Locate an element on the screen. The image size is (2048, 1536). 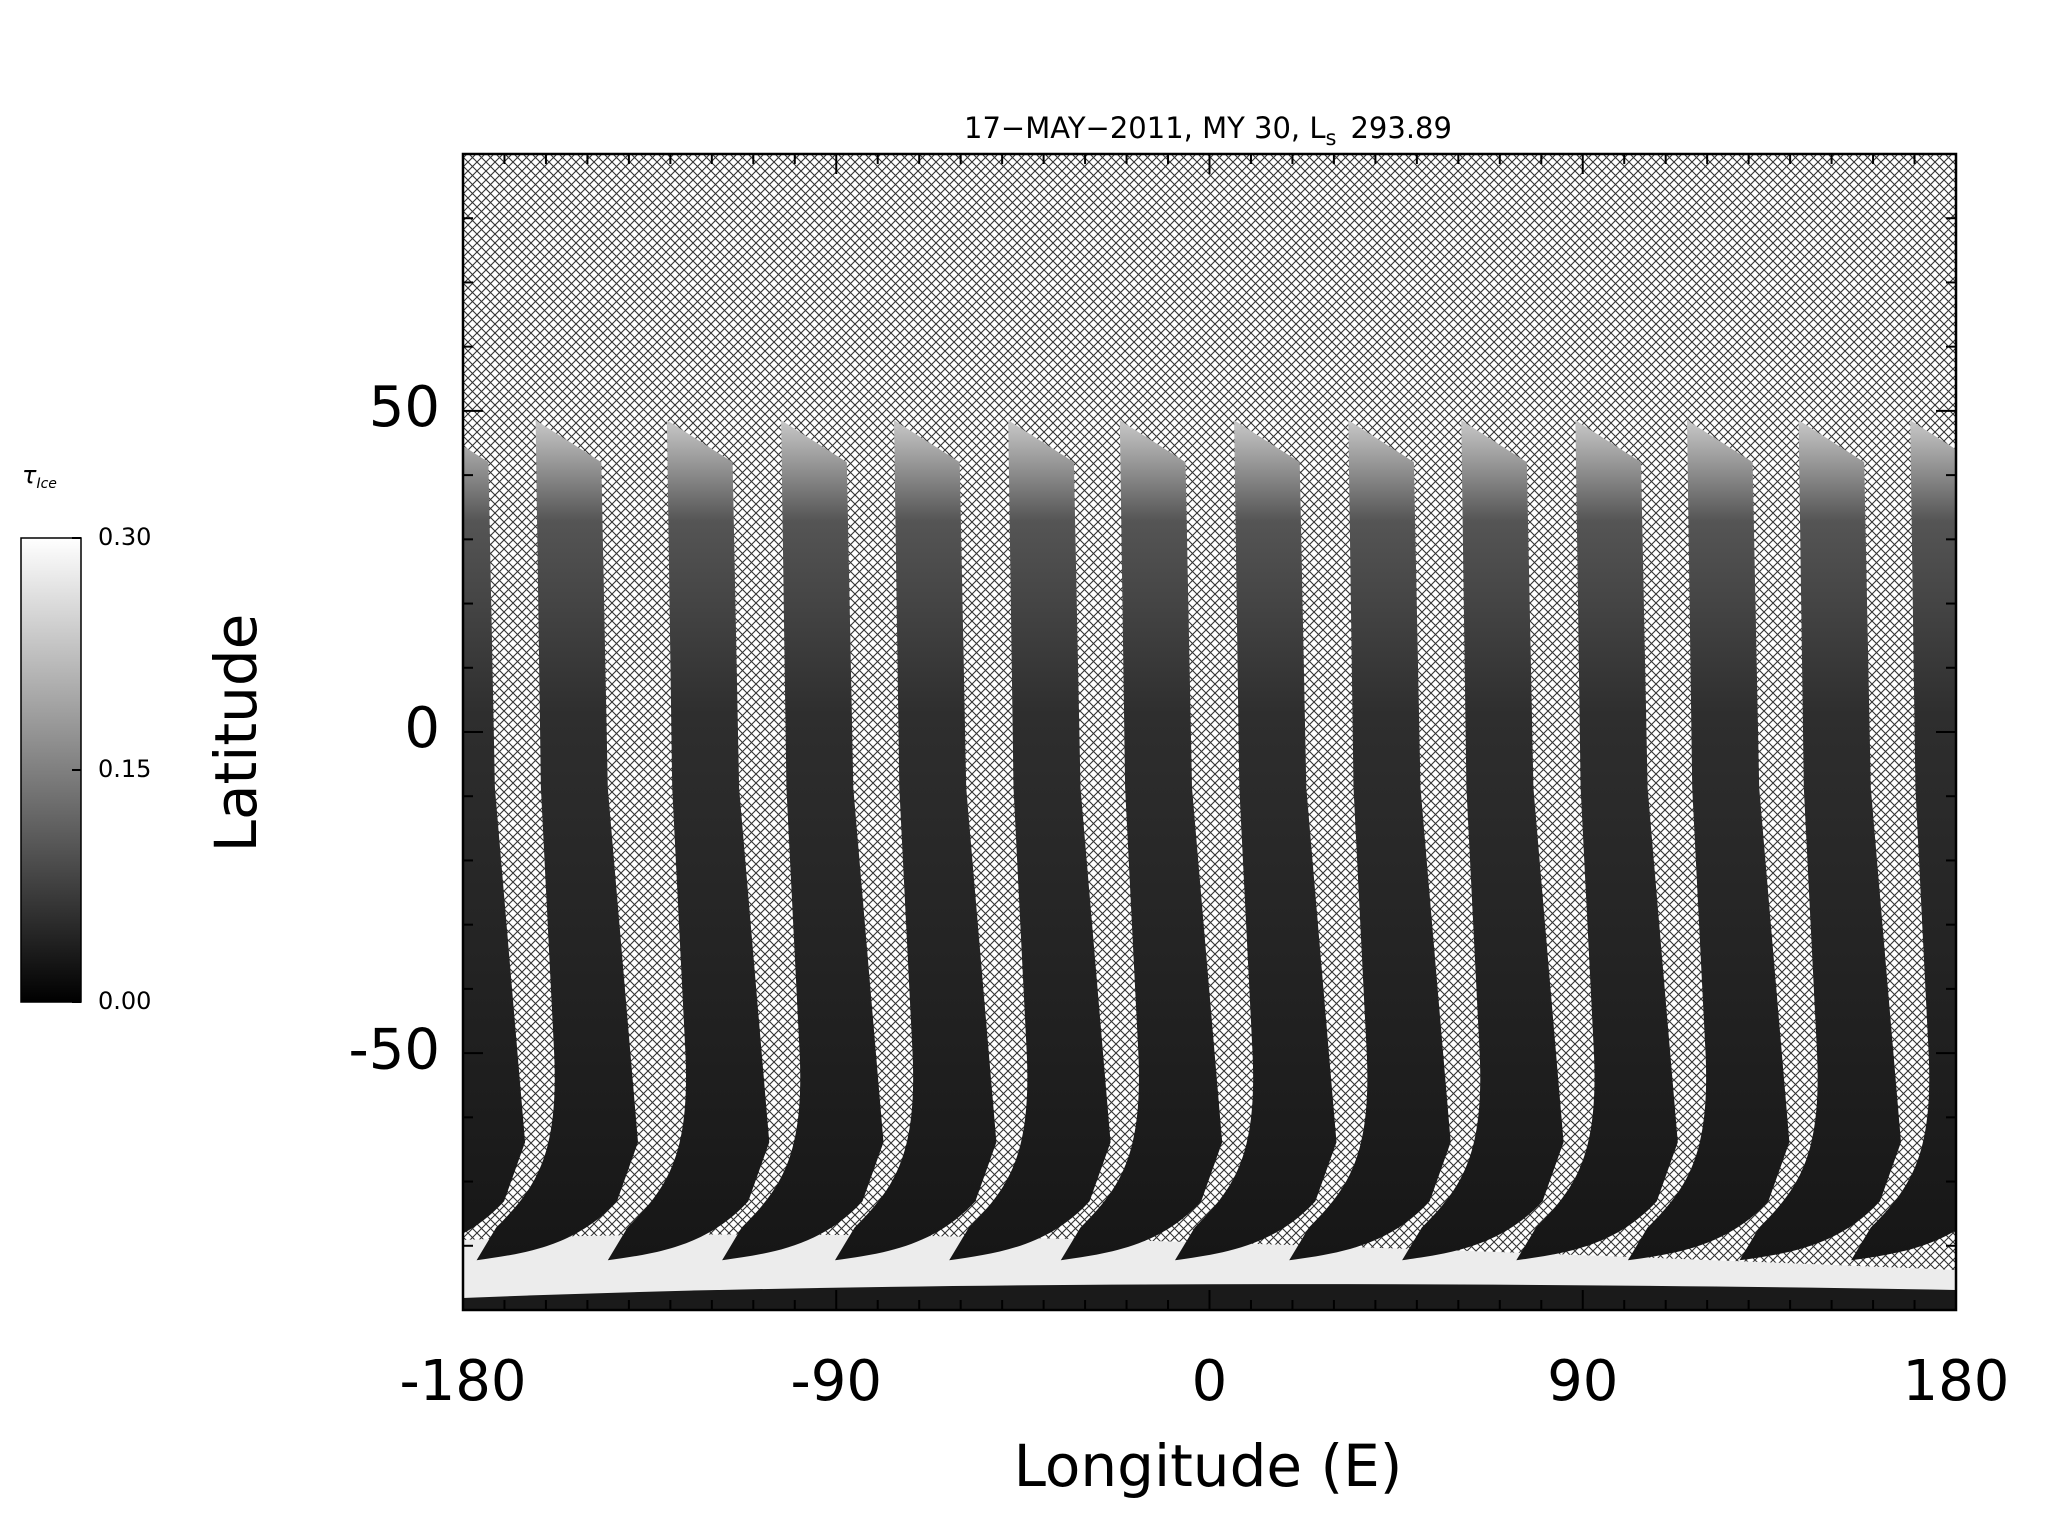
title-text: 17−MAY−2011, MY 30, L is located at coordinates (1145, 128).